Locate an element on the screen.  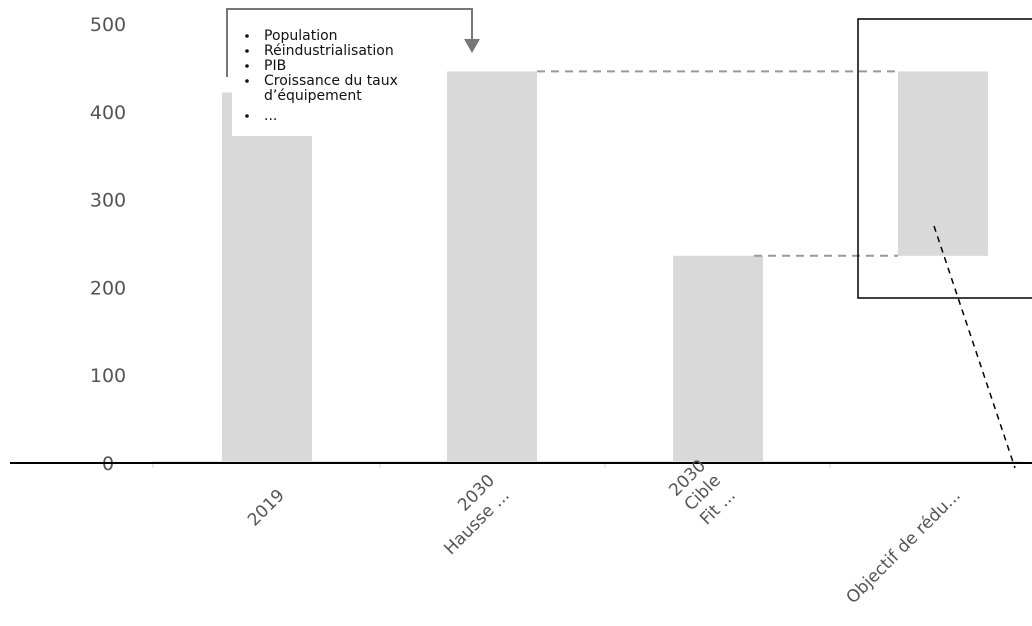
y-tick-label: 300 is located at coordinates (108, 201).